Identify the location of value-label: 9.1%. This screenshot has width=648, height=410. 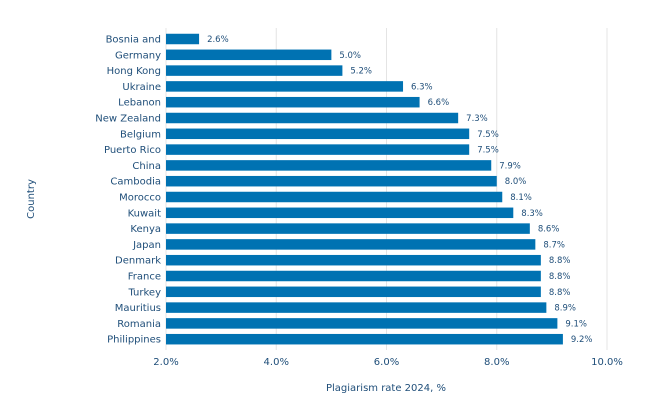
(576, 324).